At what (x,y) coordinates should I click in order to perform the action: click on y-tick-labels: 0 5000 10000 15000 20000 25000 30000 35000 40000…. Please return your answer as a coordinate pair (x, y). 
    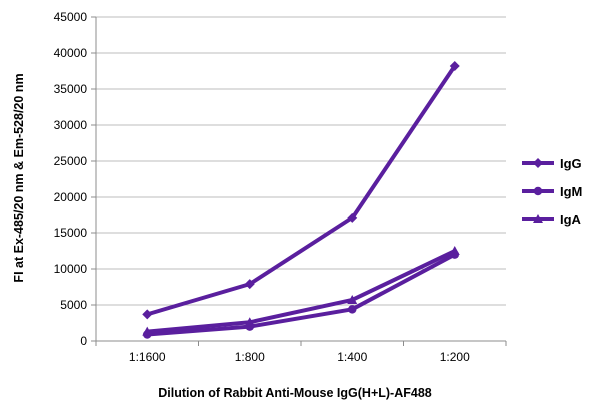
    Looking at the image, I should click on (71, 179).